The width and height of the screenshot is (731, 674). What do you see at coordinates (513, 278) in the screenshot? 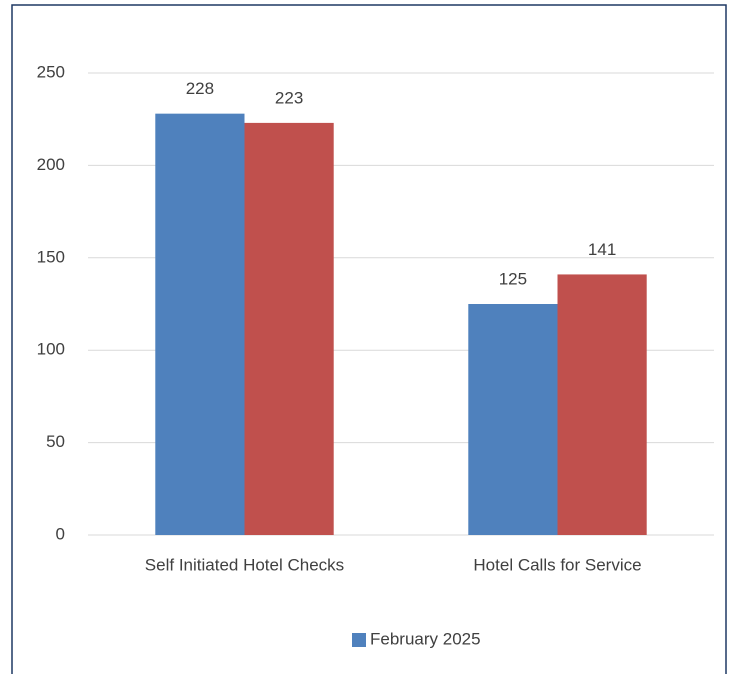
I see `value-label: 125` at bounding box center [513, 278].